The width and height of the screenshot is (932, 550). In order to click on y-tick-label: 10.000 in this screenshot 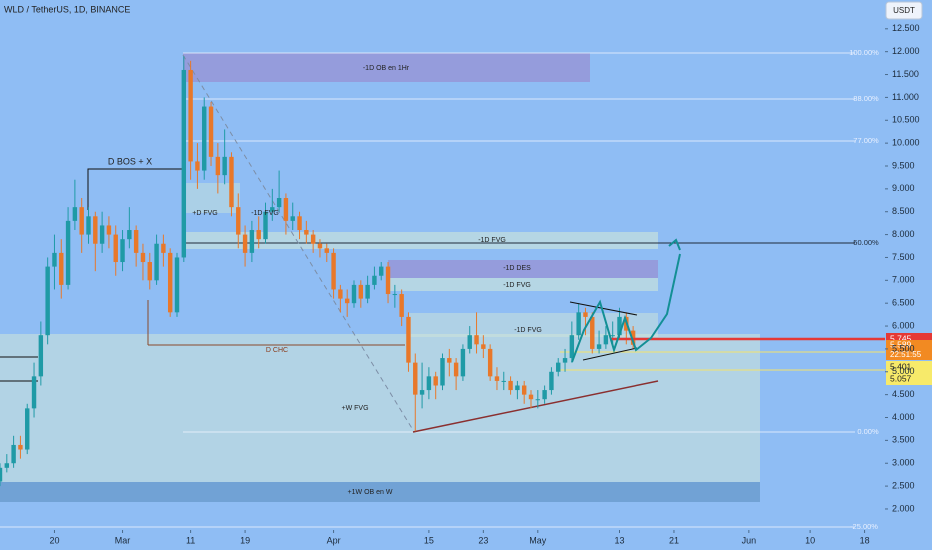, I will do `click(906, 143)`.